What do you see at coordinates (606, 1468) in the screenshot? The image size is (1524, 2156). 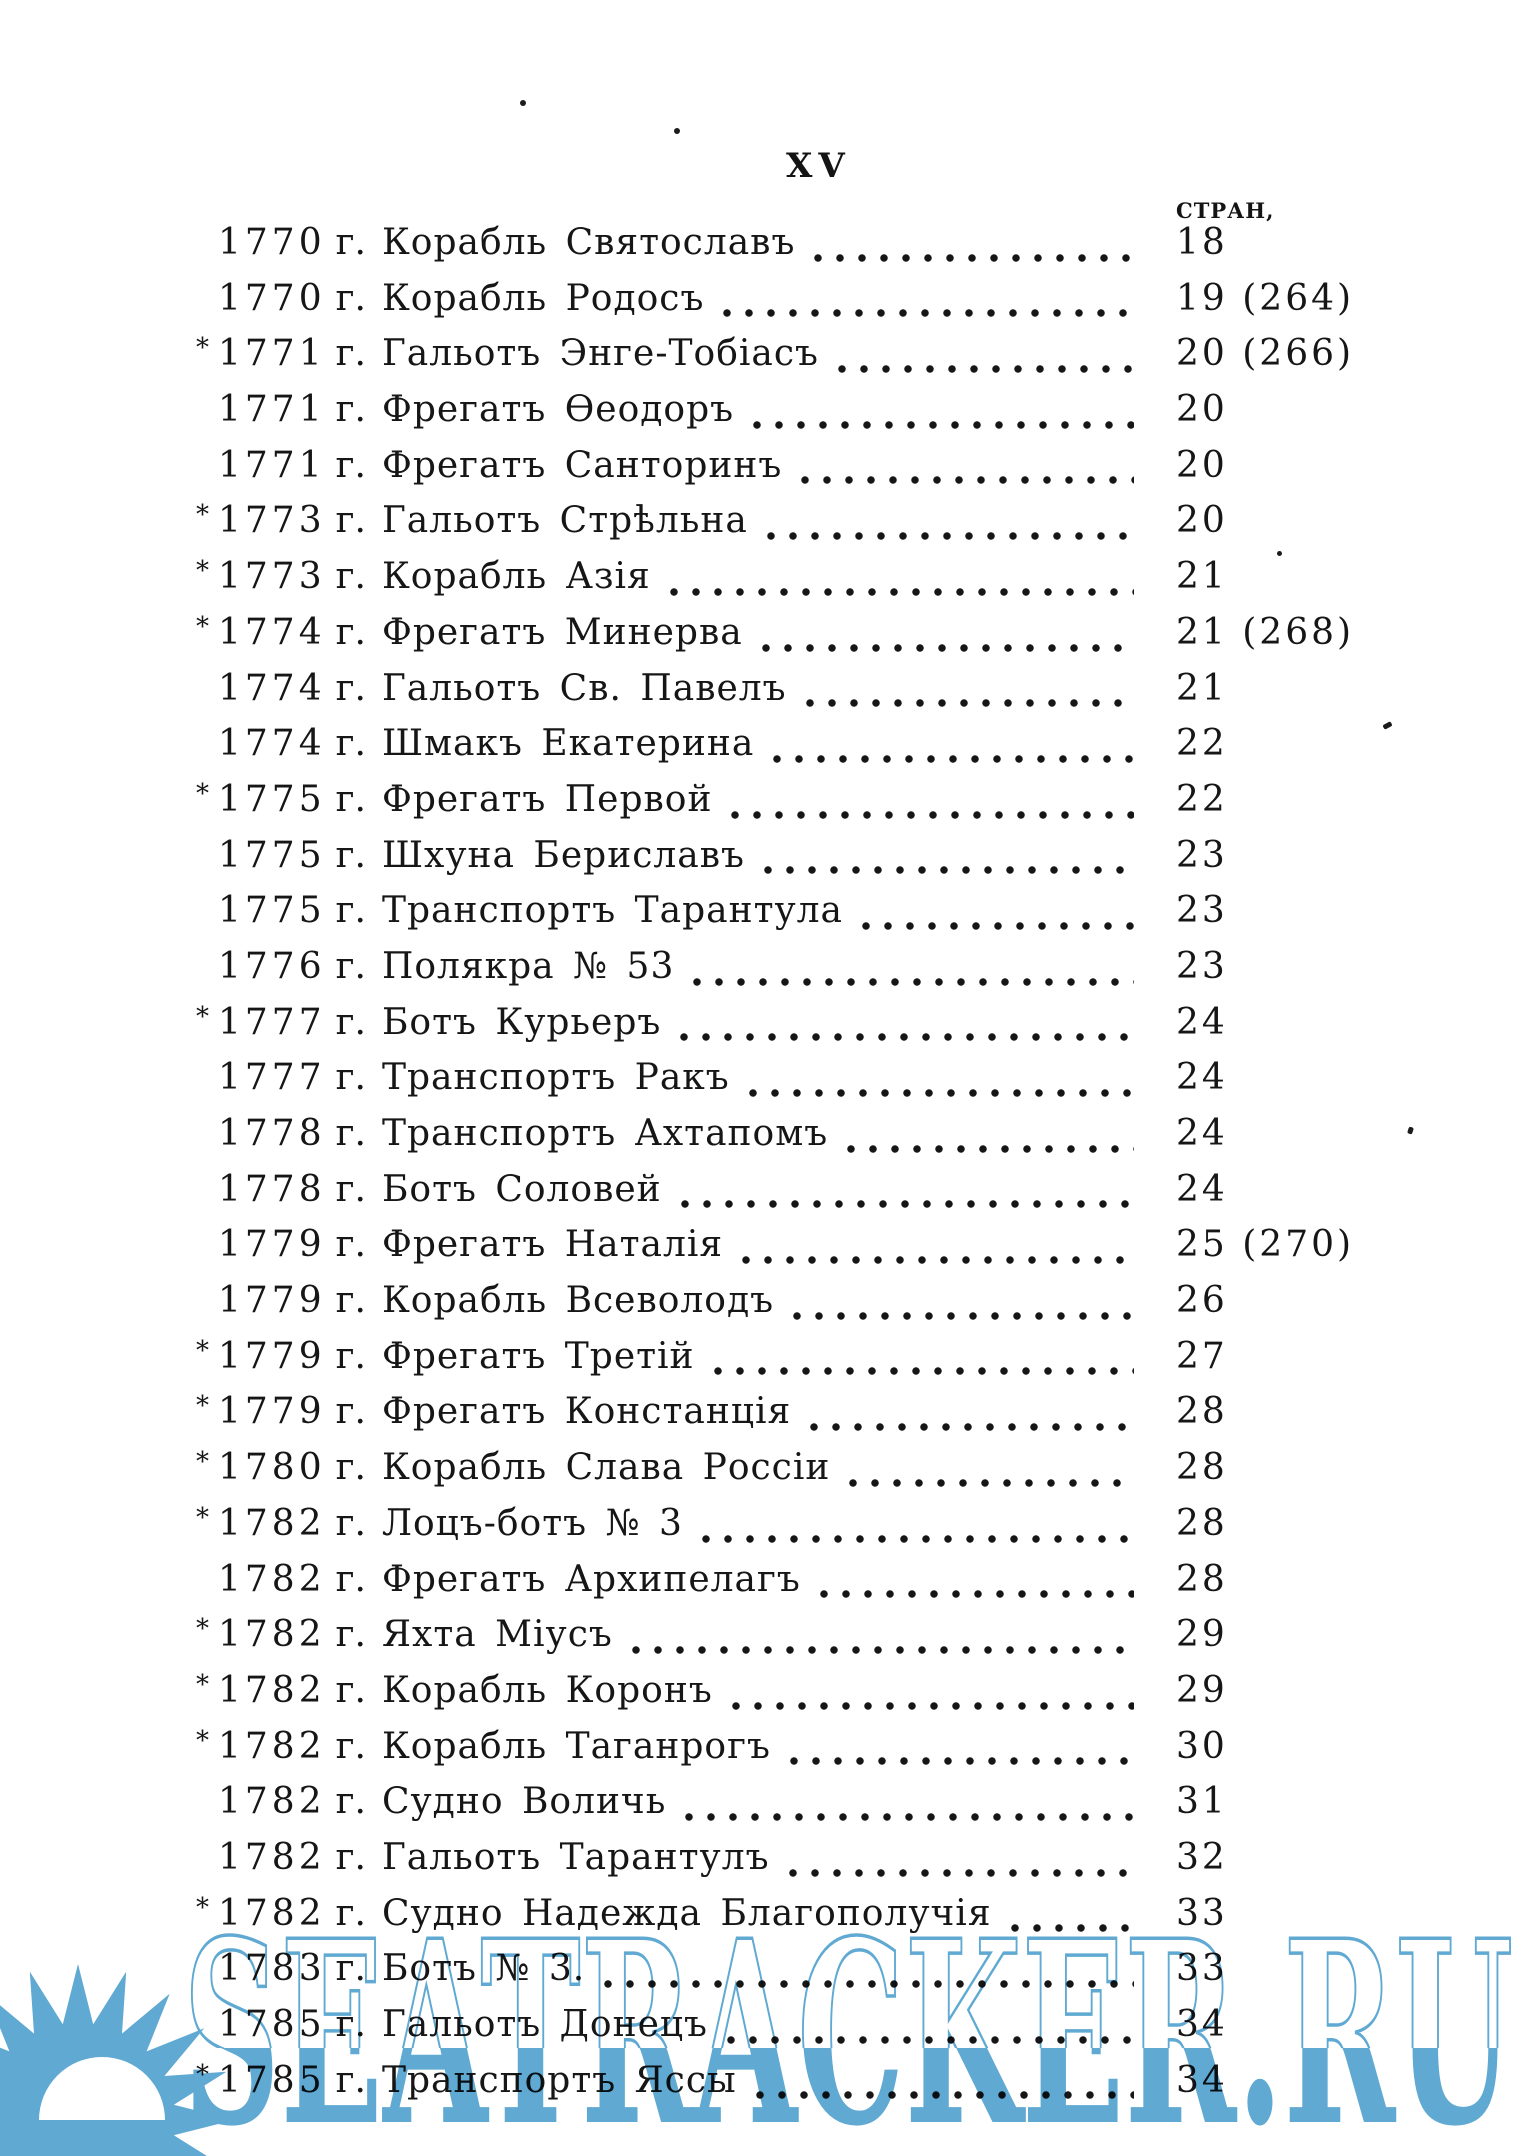 I see `entry-name: Корабль Слава Россіи` at bounding box center [606, 1468].